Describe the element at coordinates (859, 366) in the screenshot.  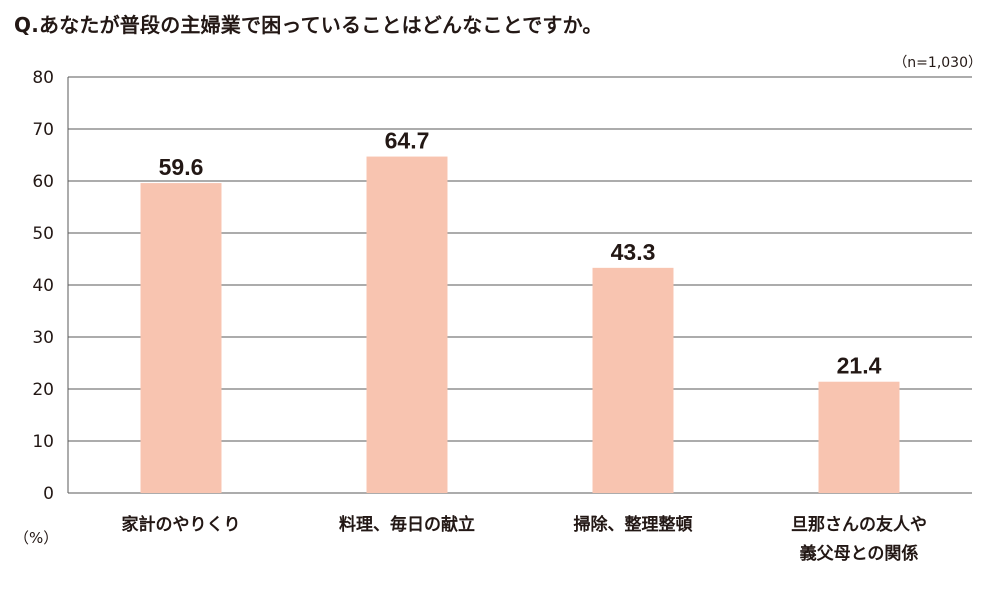
I see `data-label: 21.4` at that location.